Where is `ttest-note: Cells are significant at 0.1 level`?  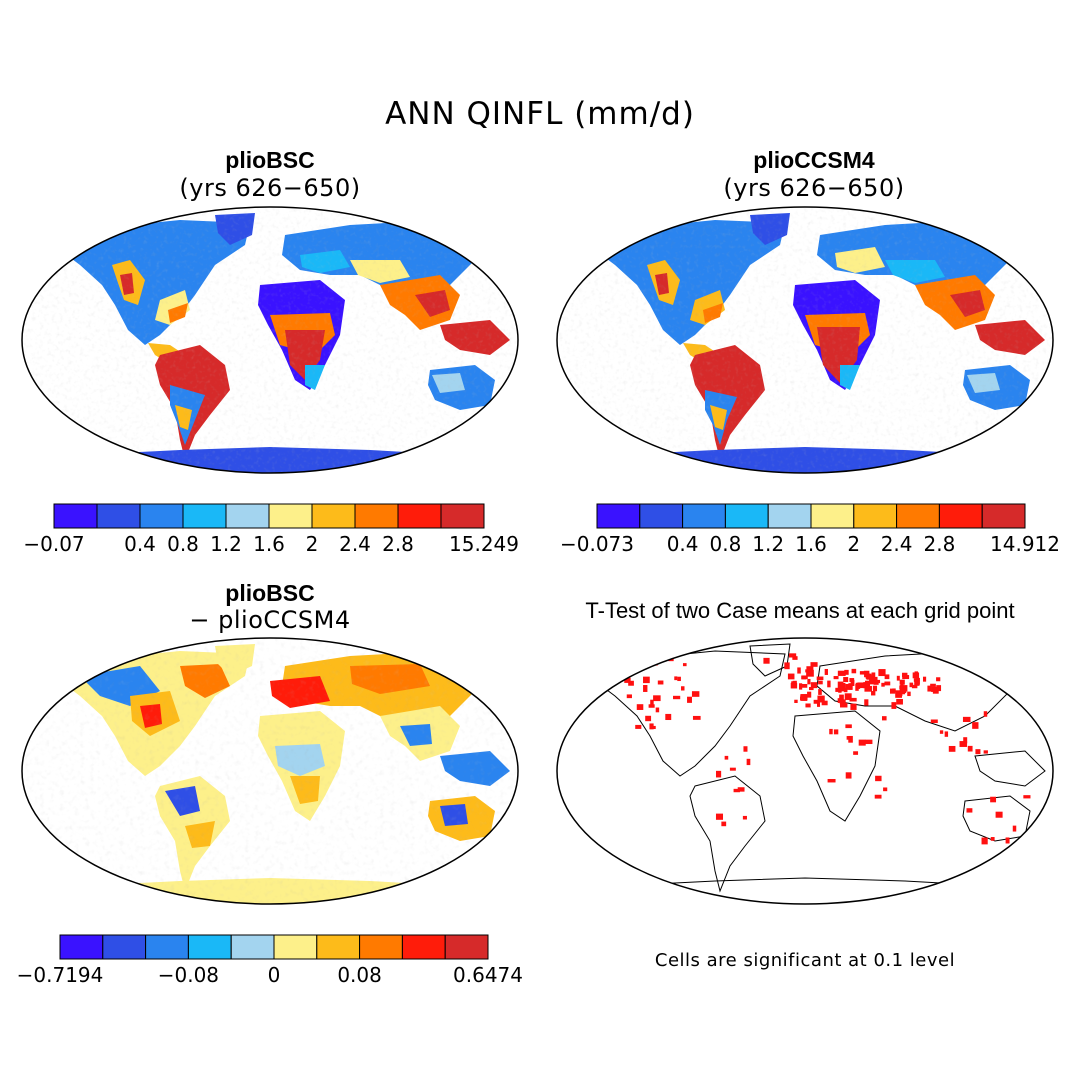 ttest-note: Cells are significant at 0.1 level is located at coordinates (805, 960).